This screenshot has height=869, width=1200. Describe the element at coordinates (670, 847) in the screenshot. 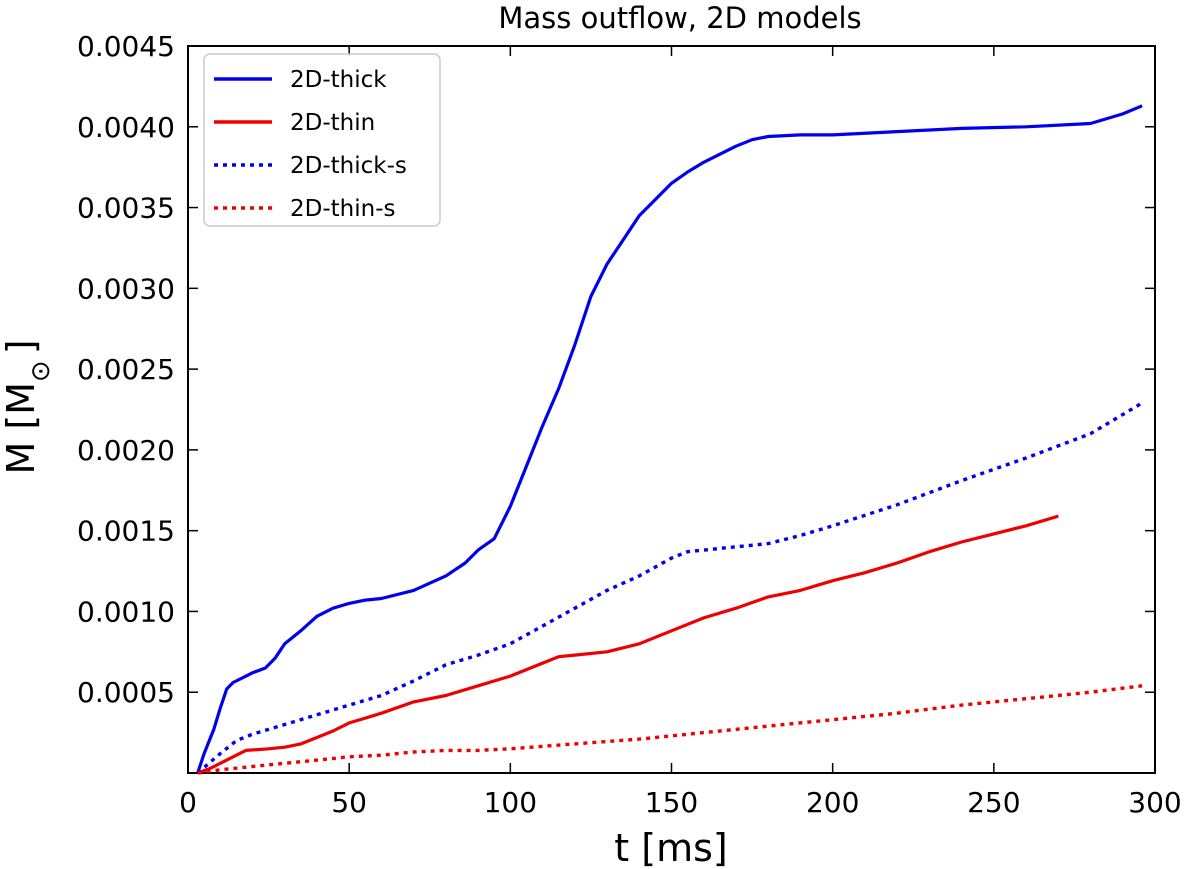

I see `x-axis-title: t [ms]` at that location.